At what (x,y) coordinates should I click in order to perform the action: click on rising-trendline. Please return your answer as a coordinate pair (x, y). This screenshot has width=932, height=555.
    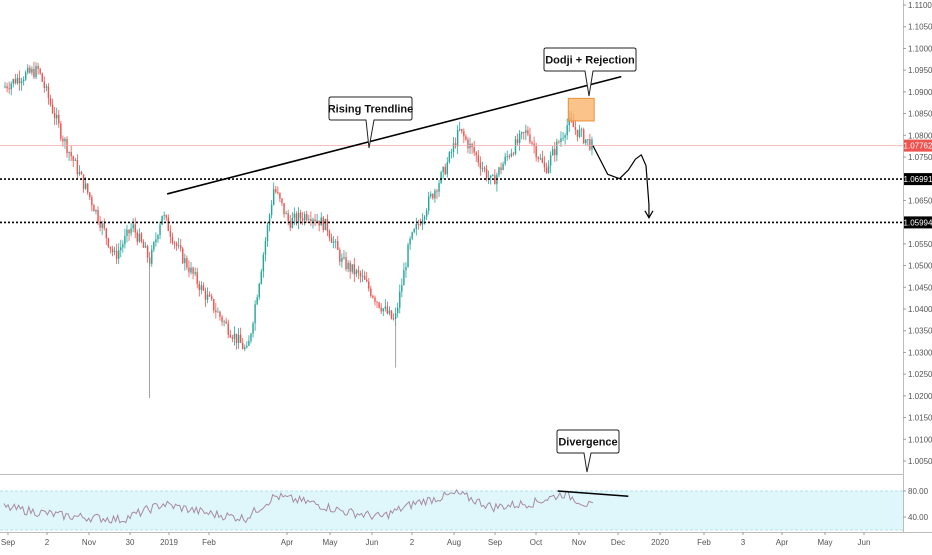
    Looking at the image, I should click on (394, 135).